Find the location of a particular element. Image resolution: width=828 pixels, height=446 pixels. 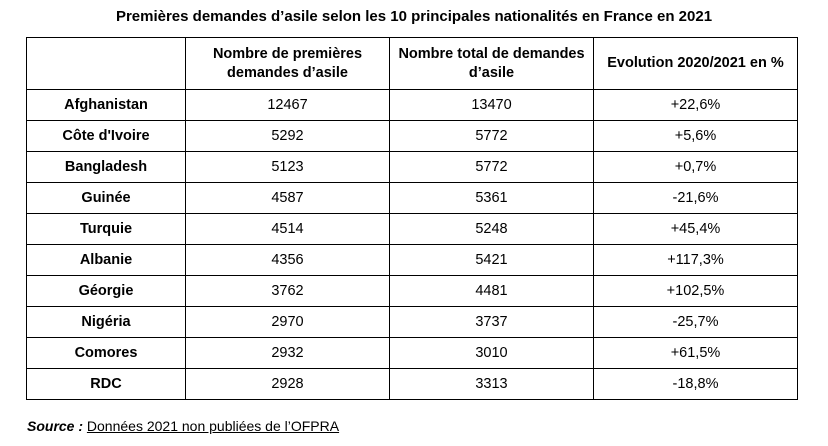

total-requests-cell: 3010 is located at coordinates (491, 353).